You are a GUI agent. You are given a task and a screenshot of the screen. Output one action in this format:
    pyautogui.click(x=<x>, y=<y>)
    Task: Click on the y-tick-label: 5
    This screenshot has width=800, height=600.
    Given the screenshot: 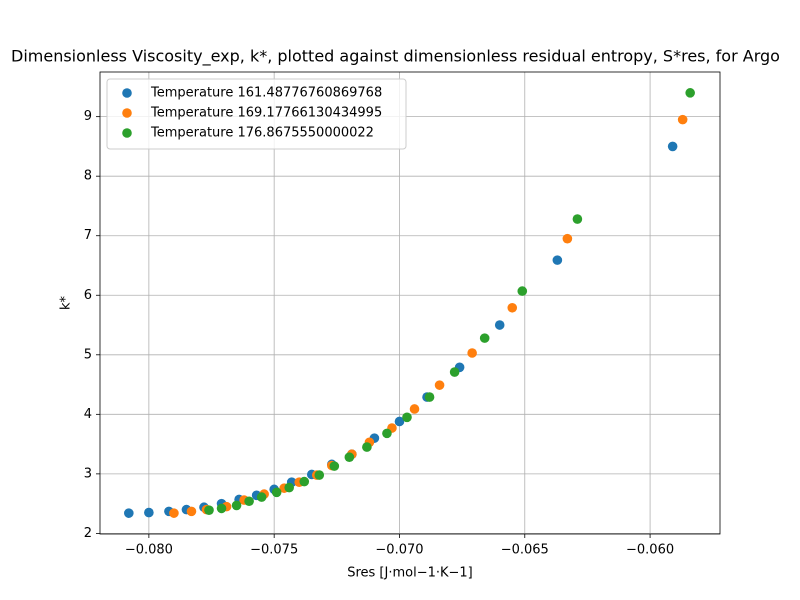 What is the action you would take?
    pyautogui.click(x=88, y=354)
    